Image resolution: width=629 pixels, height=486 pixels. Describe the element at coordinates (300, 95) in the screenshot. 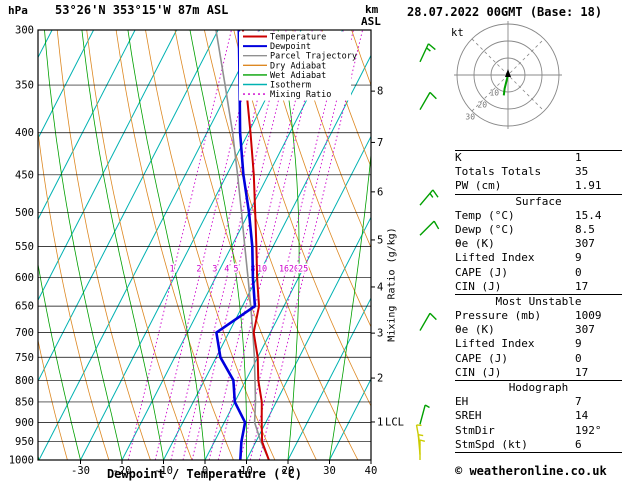

I see `legend-item-label: Mixing Ratio` at that location.